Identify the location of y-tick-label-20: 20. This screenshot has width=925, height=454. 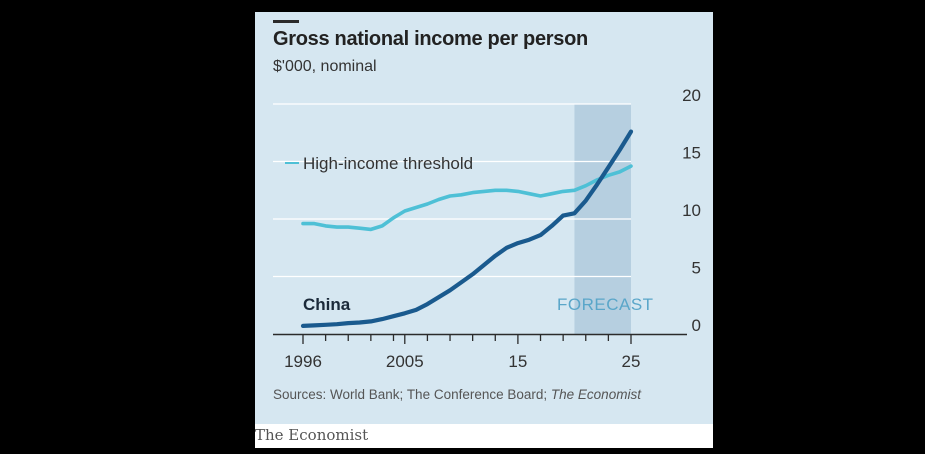
(691, 95).